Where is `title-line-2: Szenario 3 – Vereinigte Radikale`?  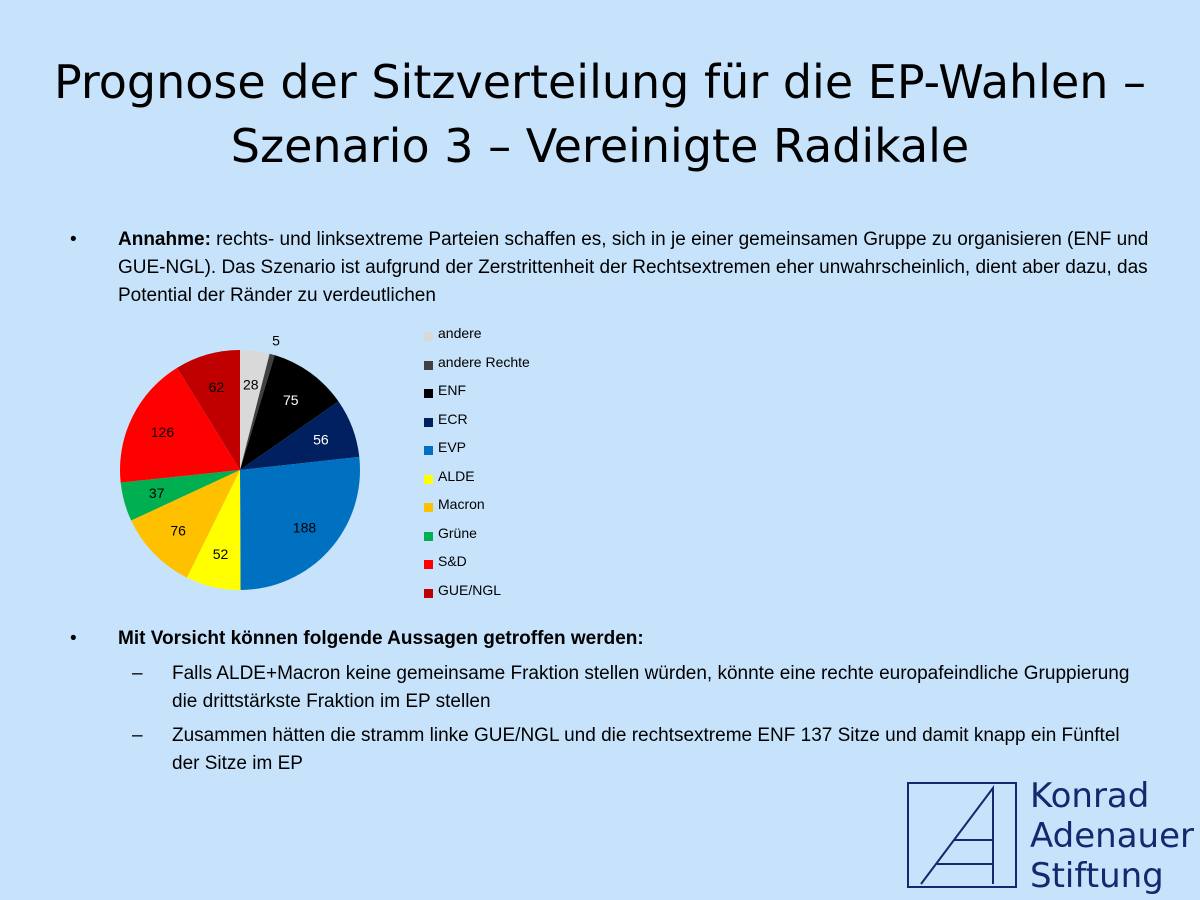
title-line-2: Szenario 3 – Vereinigte Radikale is located at coordinates (600, 146).